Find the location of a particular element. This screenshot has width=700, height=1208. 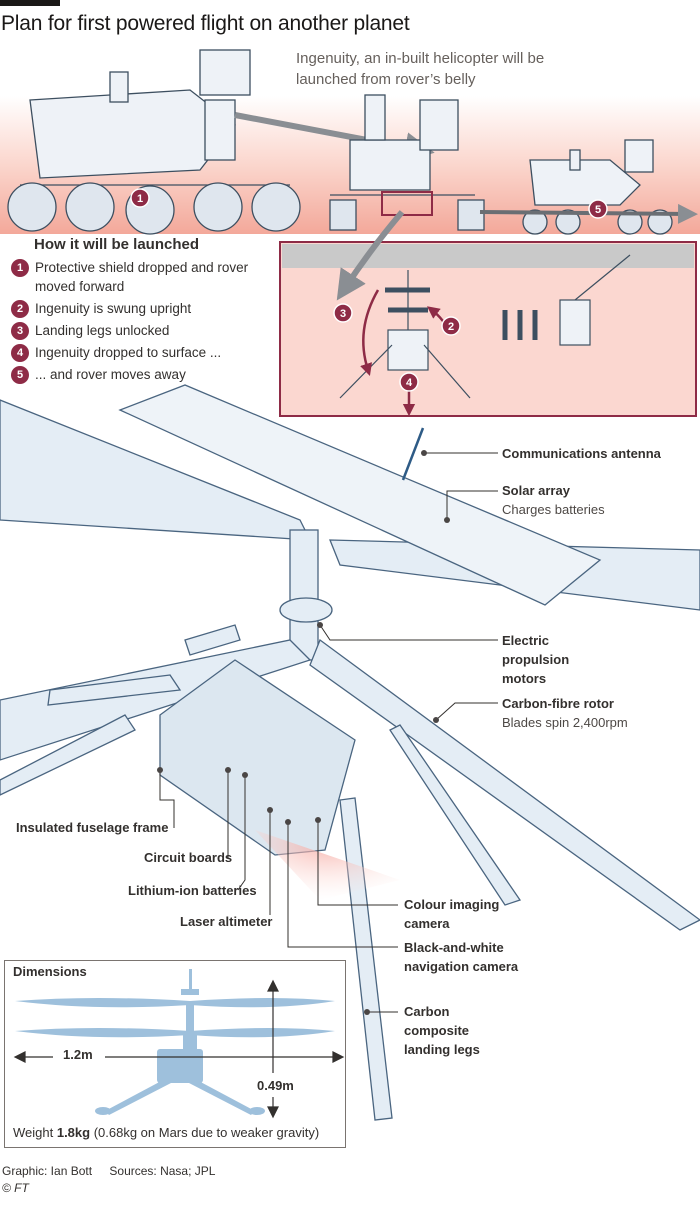

svg-text: 3 is located at coordinates (343, 314).